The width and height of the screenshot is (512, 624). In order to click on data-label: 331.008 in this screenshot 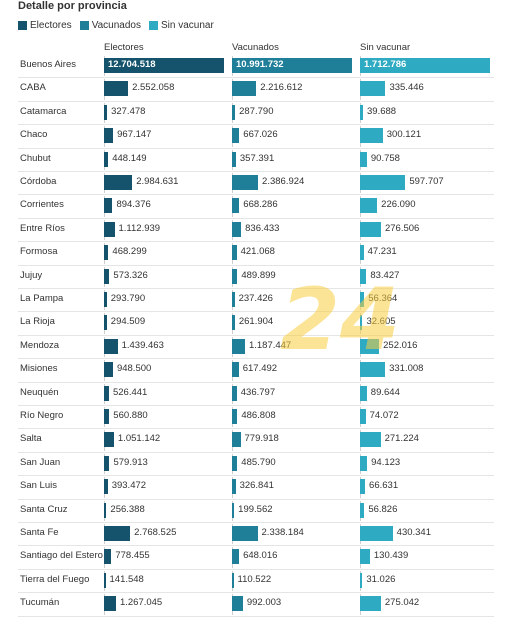, I will do `click(406, 369)`.